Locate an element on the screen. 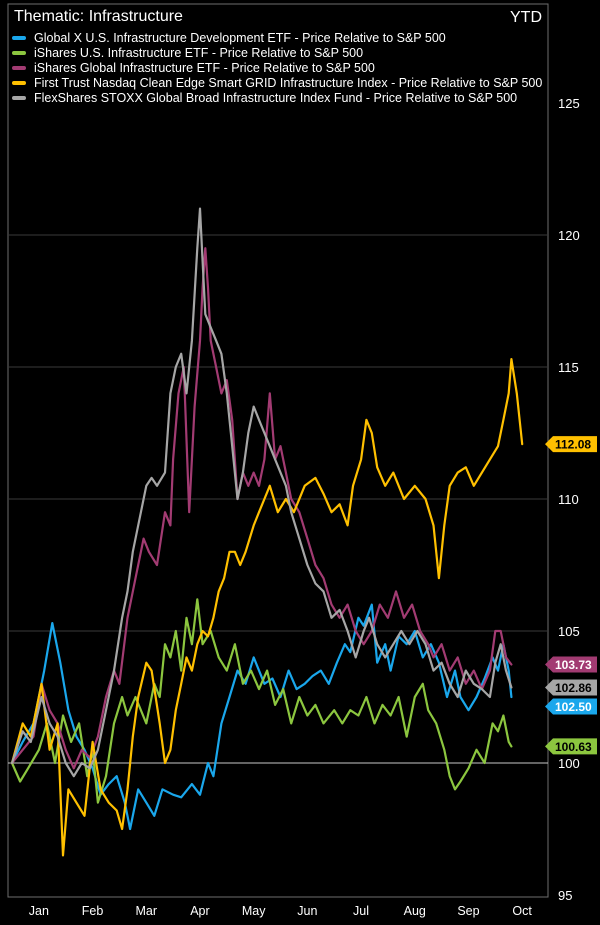 This screenshot has height=925, width=600. value-tag-label: 112.08 is located at coordinates (573, 445).